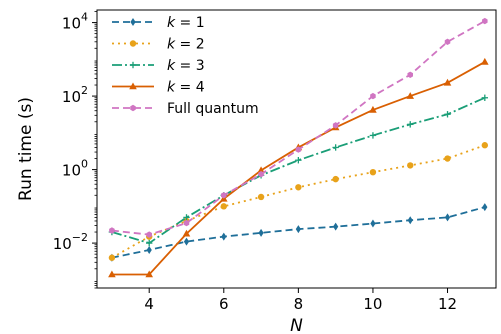 Image resolution: width=501 pixels, height=334 pixels. What do you see at coordinates (447, 304) in the screenshot?
I see `x-tick-label: 12` at bounding box center [447, 304].